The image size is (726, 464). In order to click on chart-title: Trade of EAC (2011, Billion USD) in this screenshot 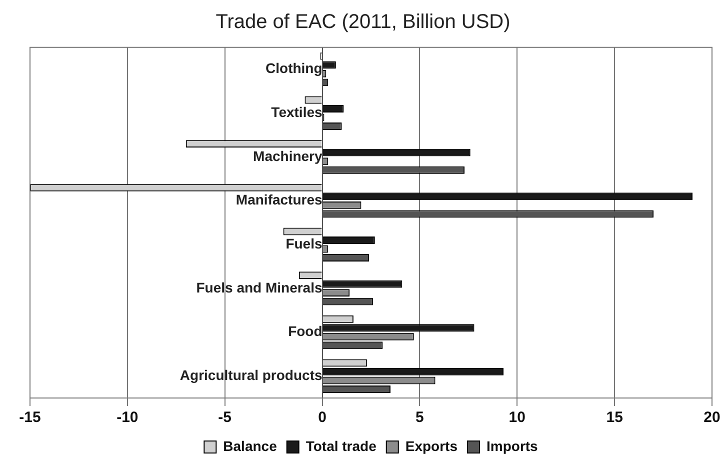, I will do `click(363, 22)`.